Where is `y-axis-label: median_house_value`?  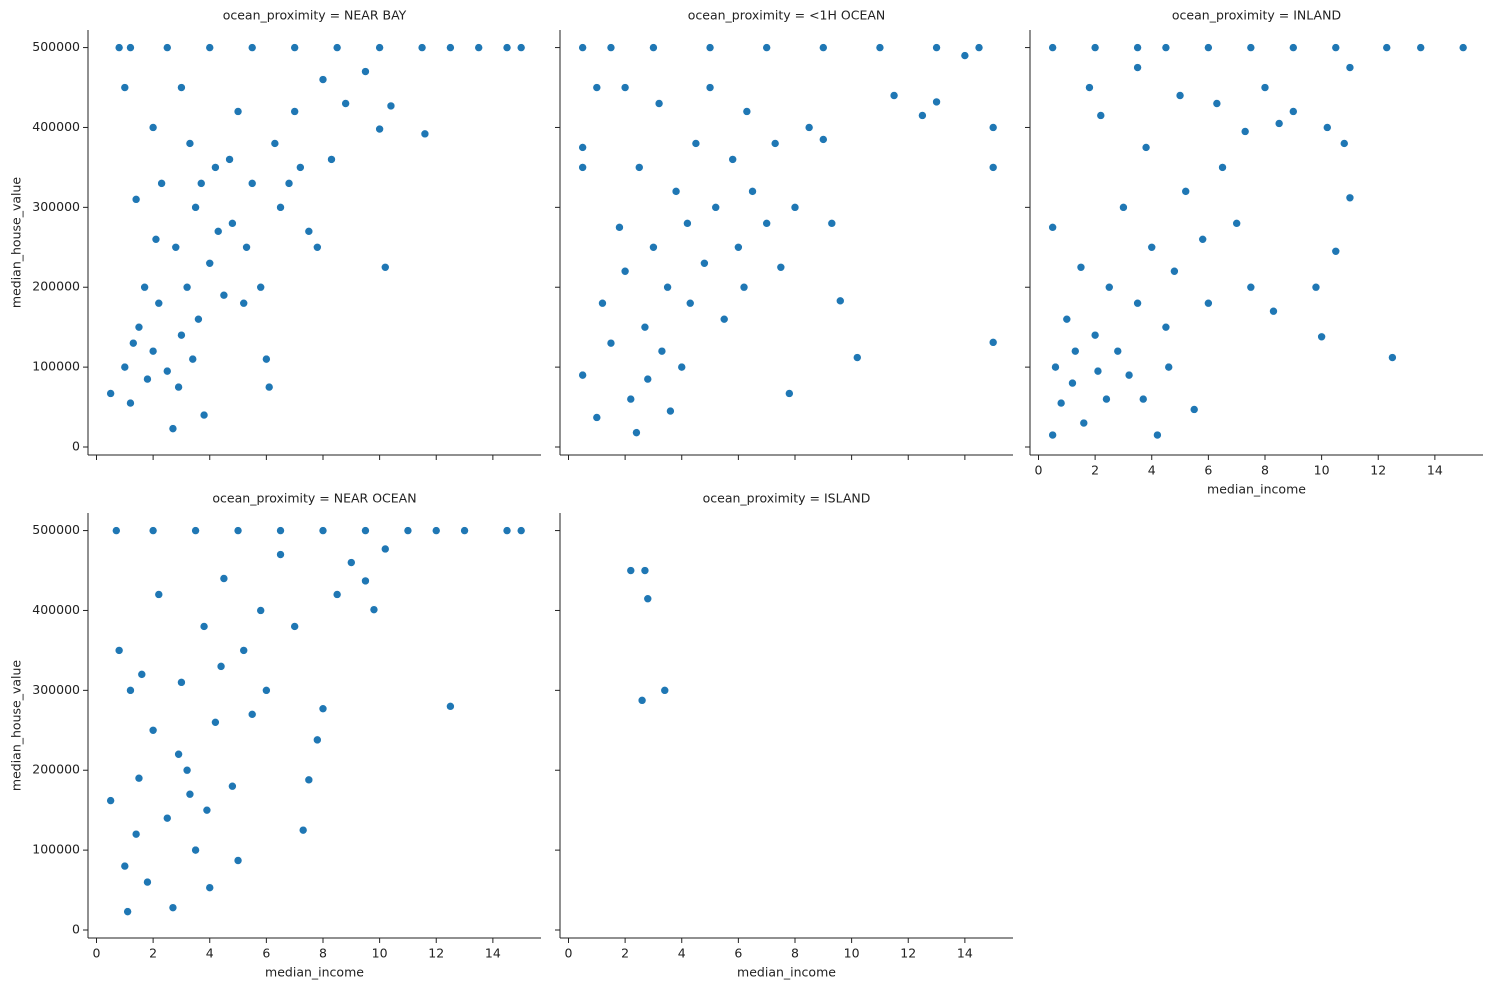
y-axis-label: median_house_value is located at coordinates (16, 726).